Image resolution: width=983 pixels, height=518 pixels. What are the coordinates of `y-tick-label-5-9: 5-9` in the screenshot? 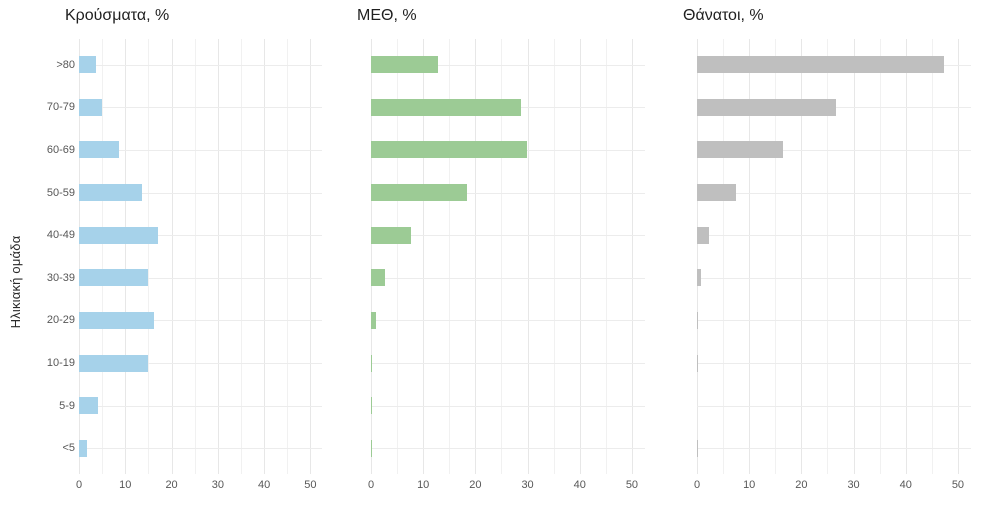 It's located at (67, 405).